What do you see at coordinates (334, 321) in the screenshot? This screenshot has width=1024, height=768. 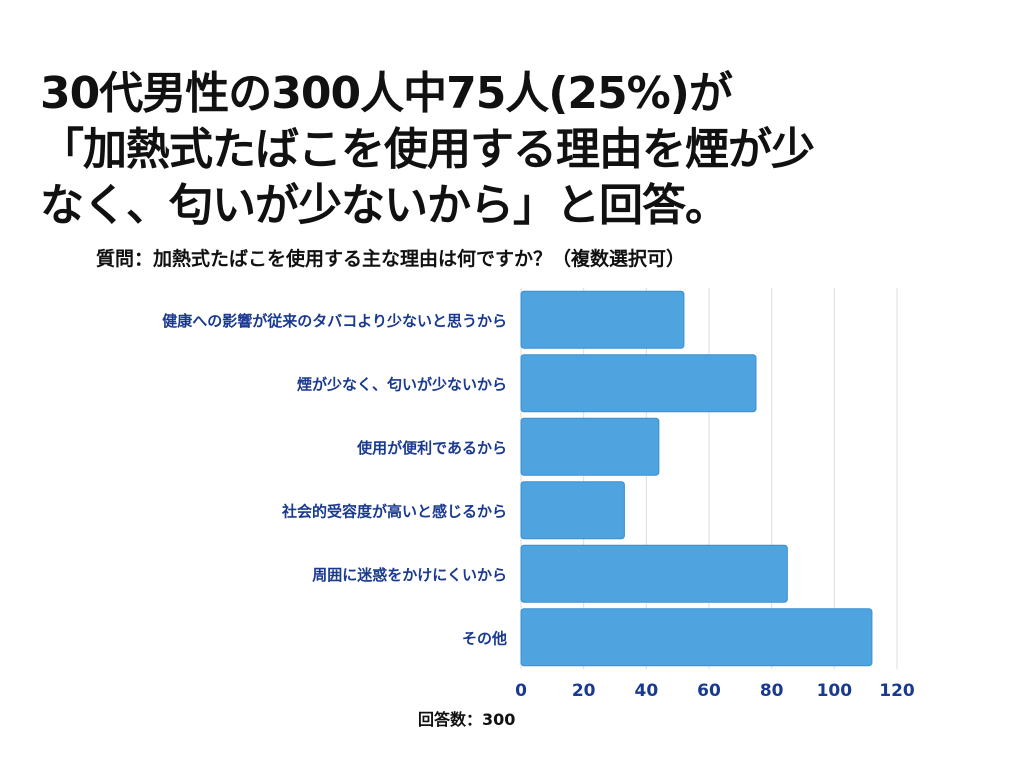 I see `category-label: 健康への影響が従来のタバコより少ないと思うから` at bounding box center [334, 321].